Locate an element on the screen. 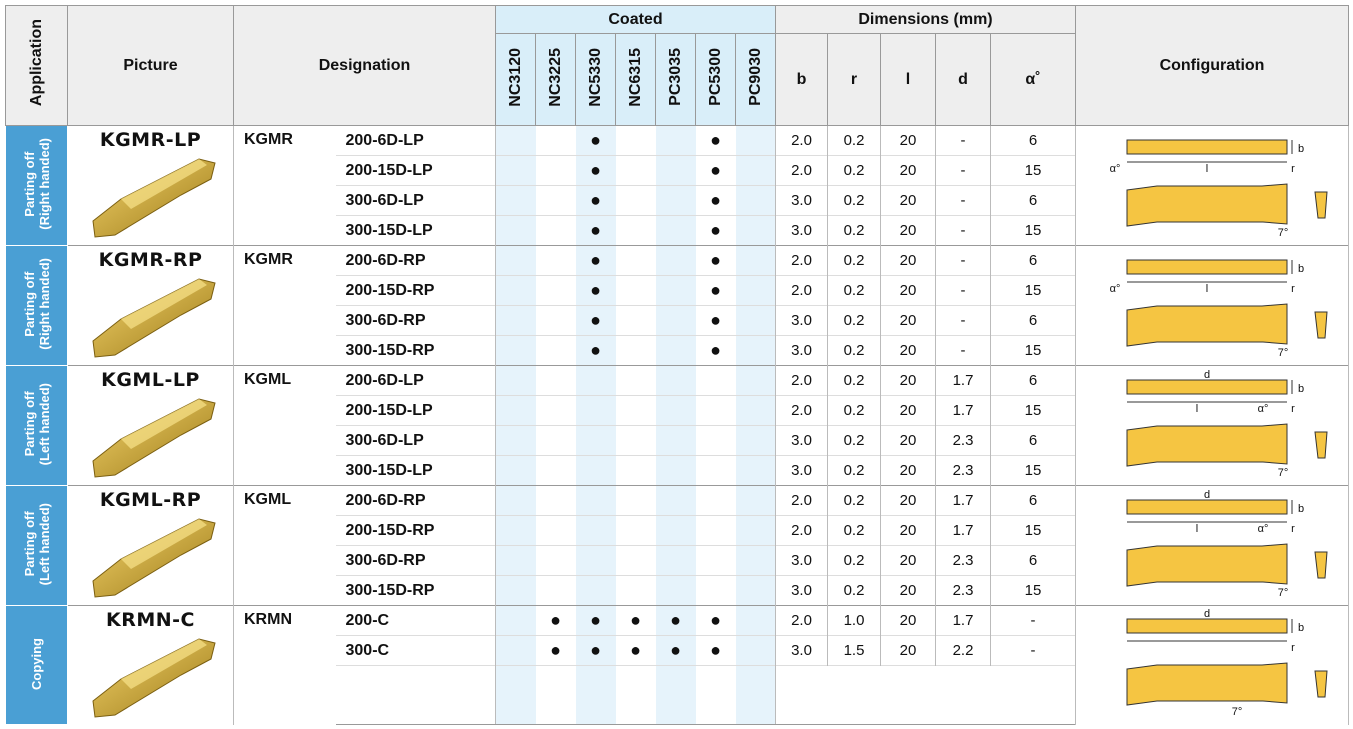 Image resolution: width=1353 pixels, height=729 pixels. header-cell: NC6315 is located at coordinates (635, 79).